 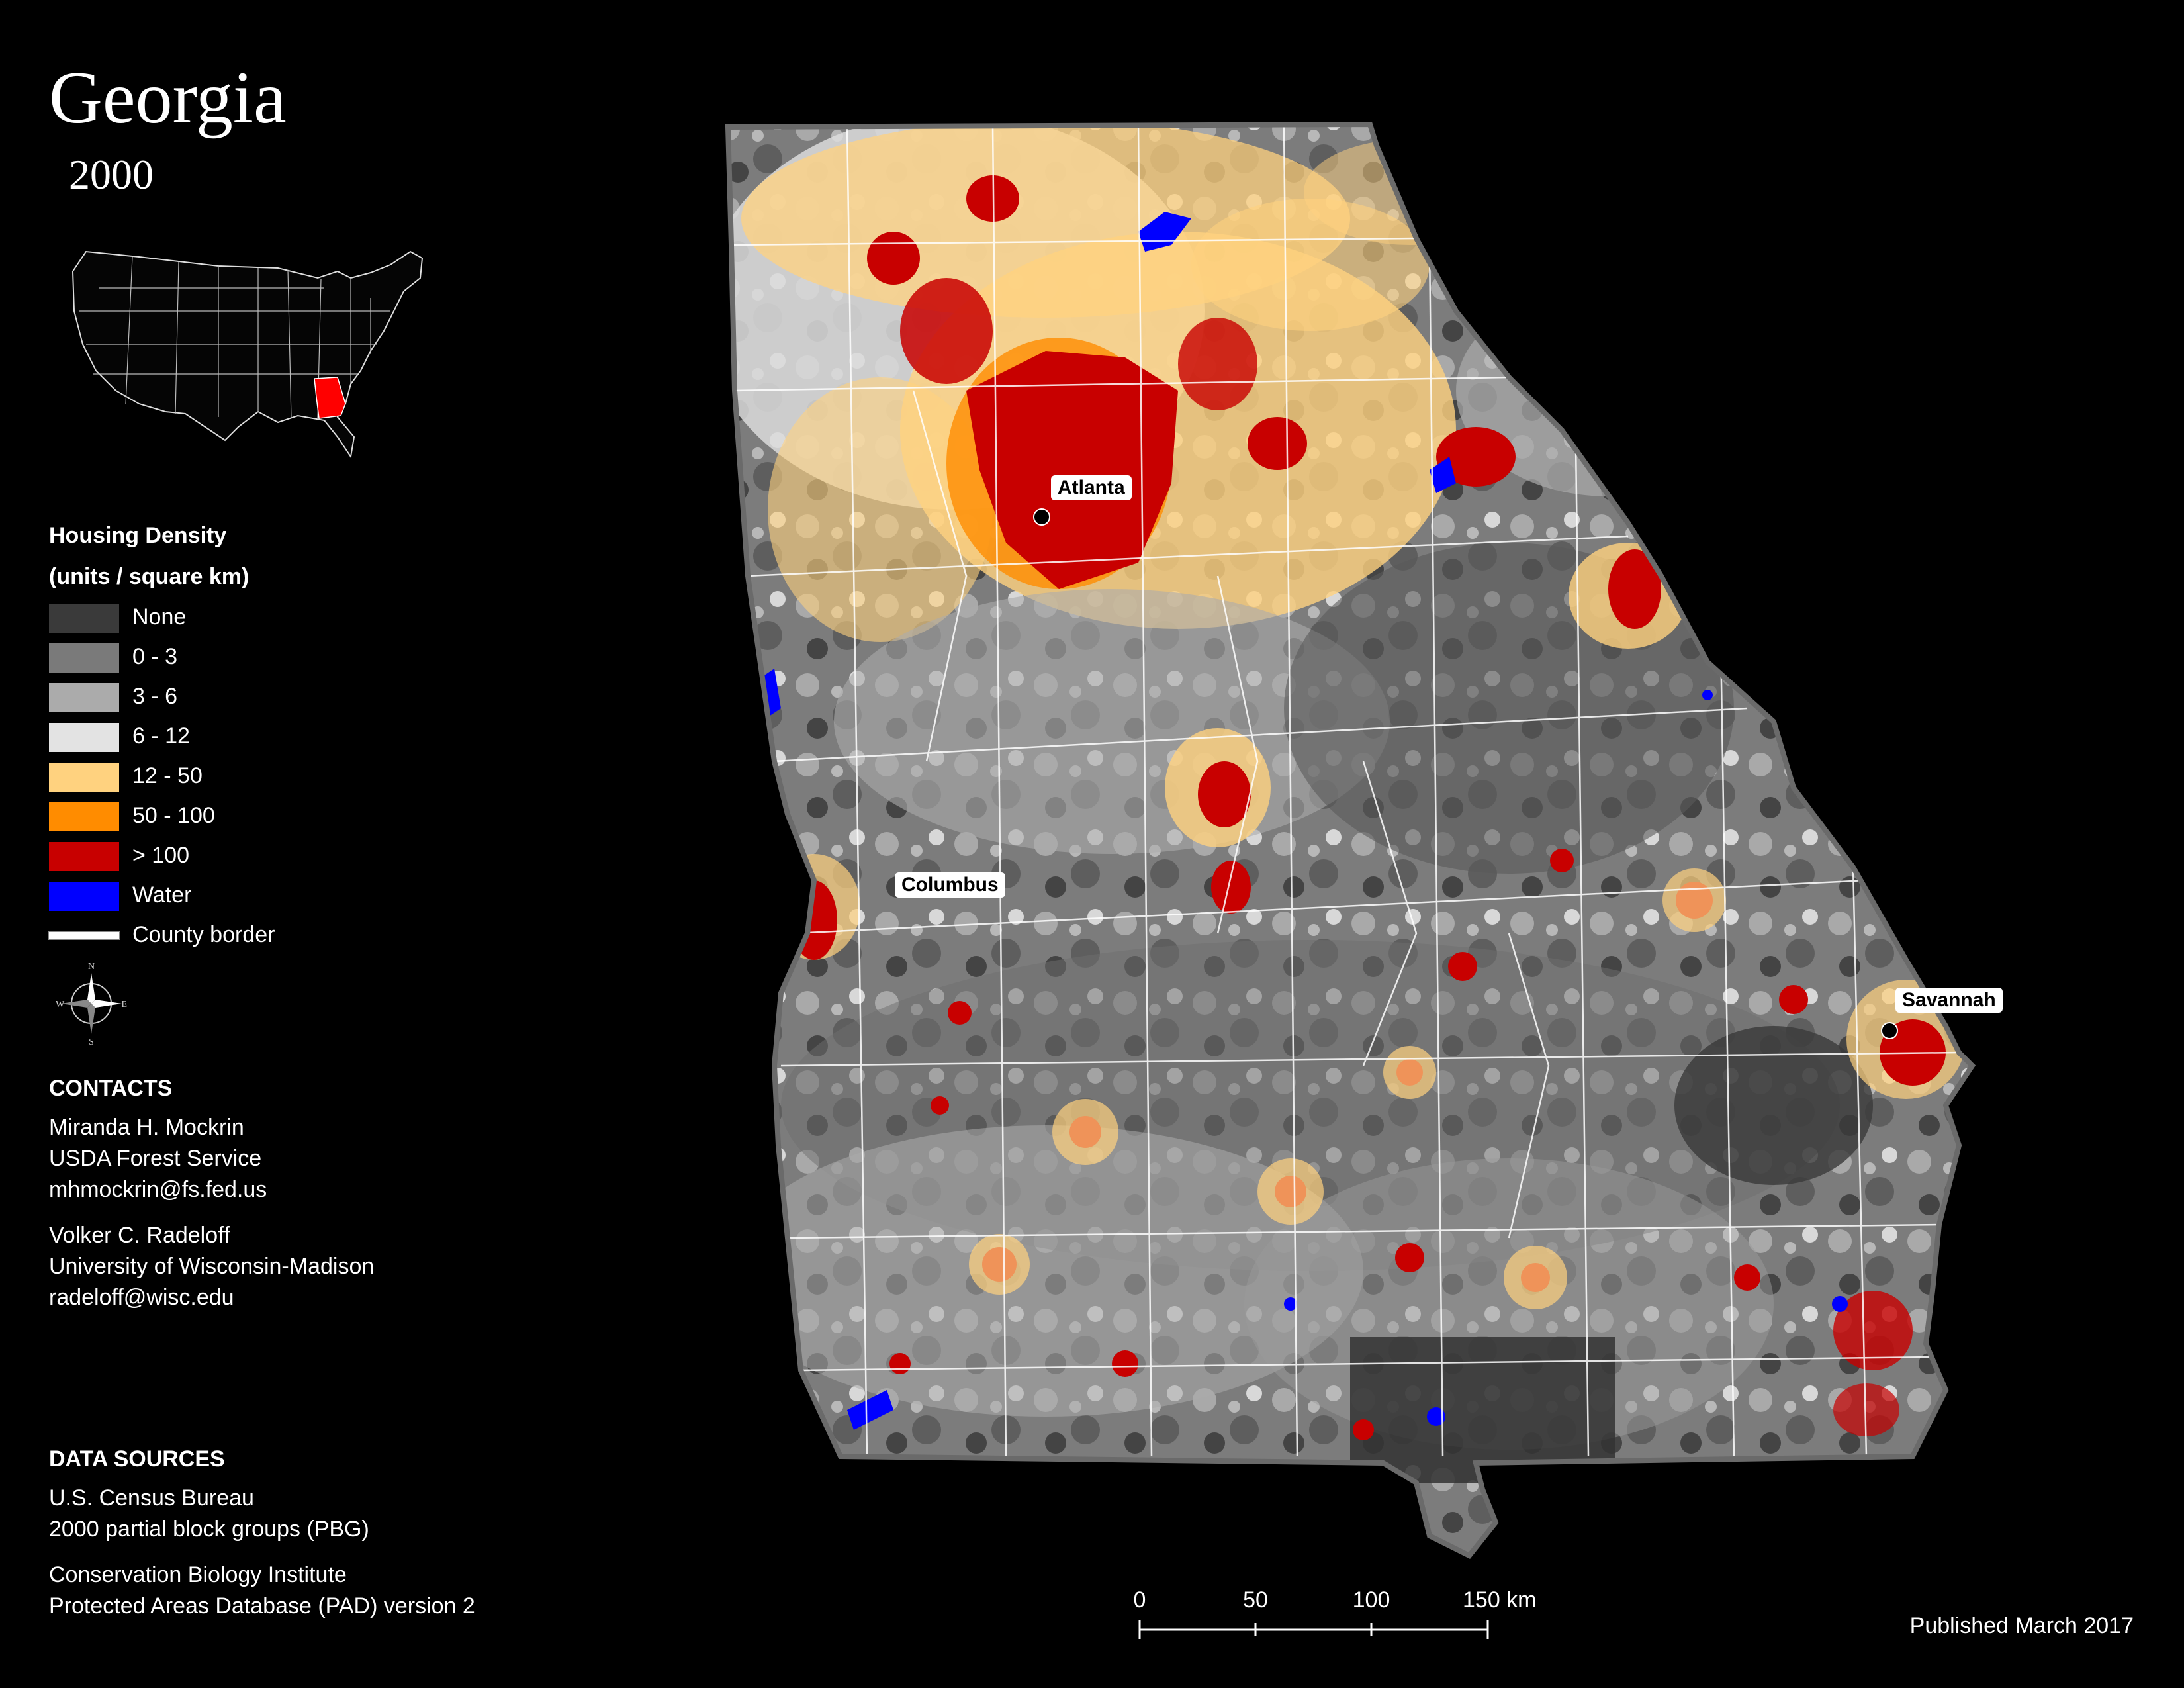 I want to click on source-line: Conservation Biology Institute, so click(x=198, y=1574).